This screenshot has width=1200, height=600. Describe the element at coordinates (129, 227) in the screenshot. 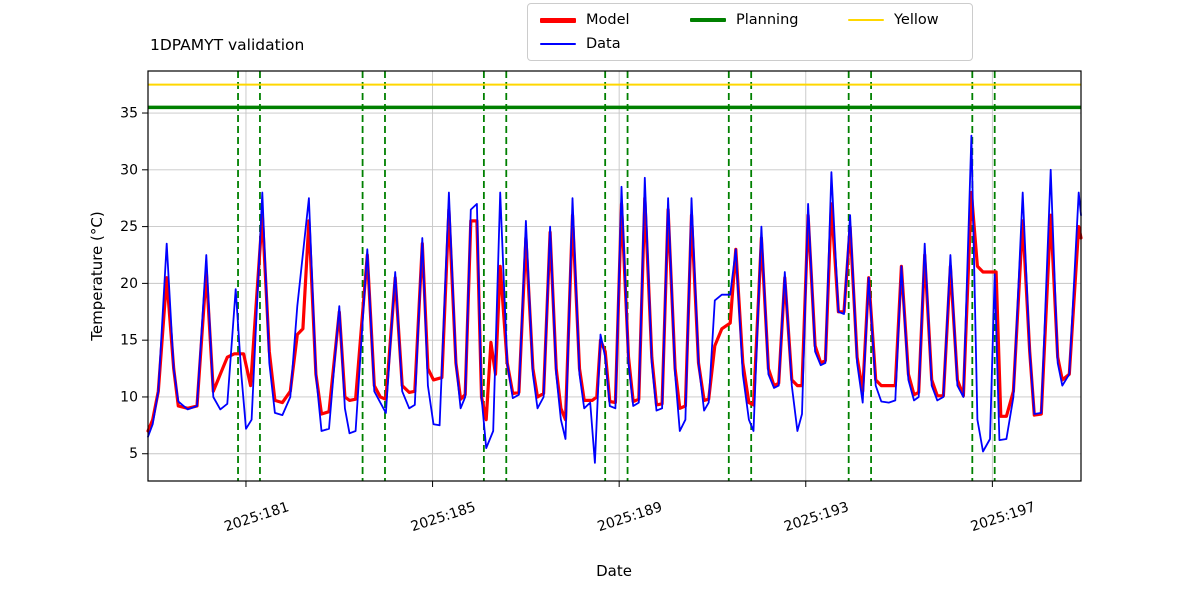

I see `y-tick-label: 25` at that location.